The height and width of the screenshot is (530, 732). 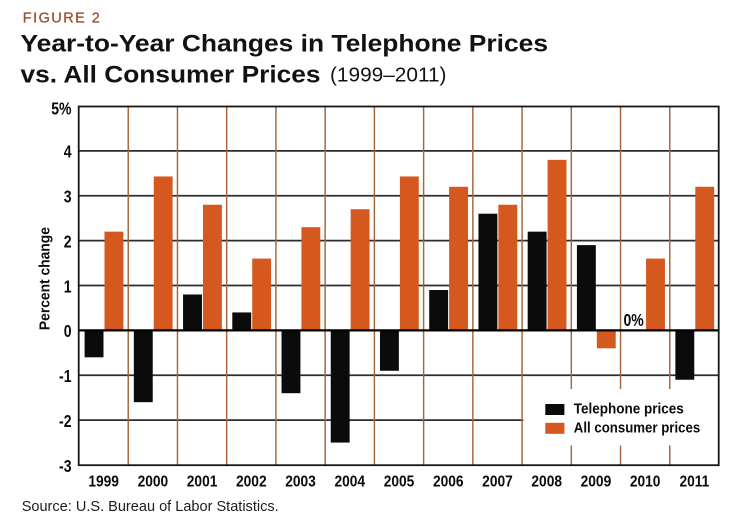 What do you see at coordinates (45, 278) in the screenshot?
I see `svg-text: Percent change` at bounding box center [45, 278].